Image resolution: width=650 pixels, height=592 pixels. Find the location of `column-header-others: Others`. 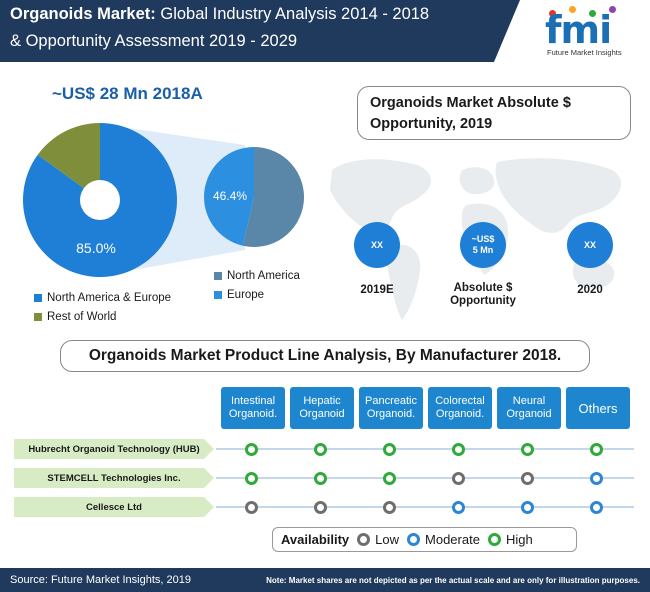

column-header-others: Others is located at coordinates (598, 408).